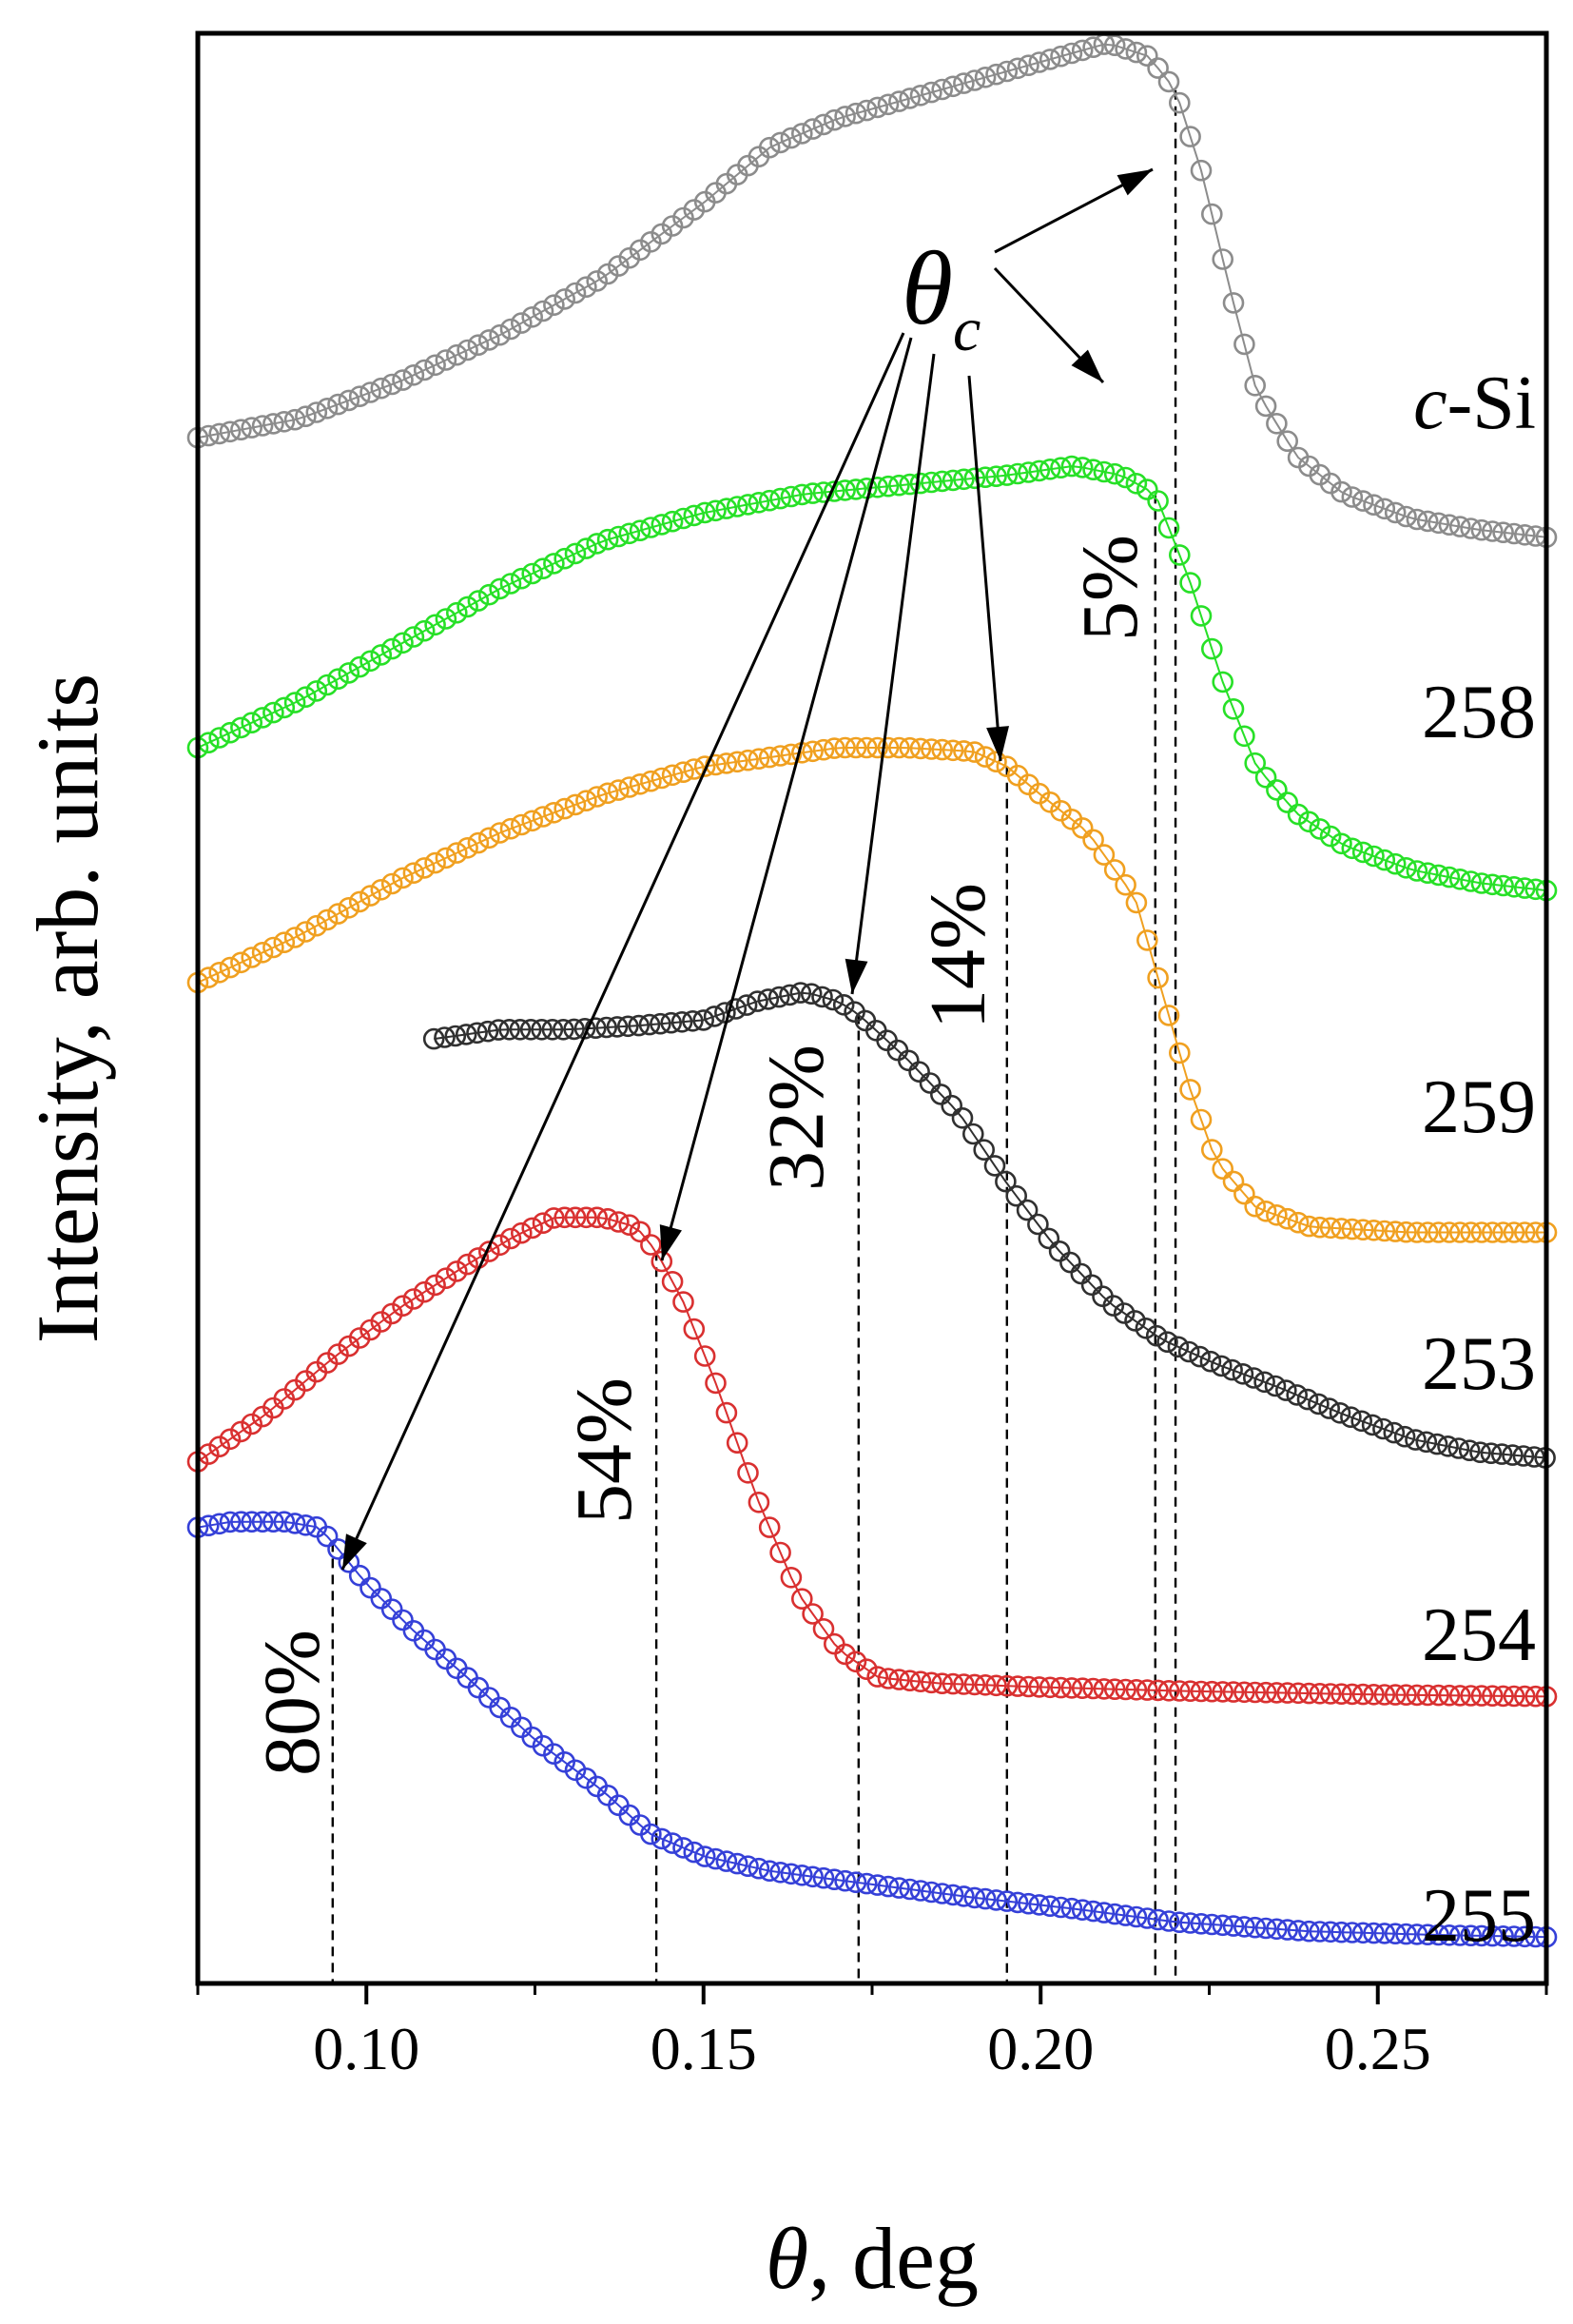 The image size is (1573, 2324). Describe the element at coordinates (604, 1450) in the screenshot. I see `percent-label-254: 54%` at that location.